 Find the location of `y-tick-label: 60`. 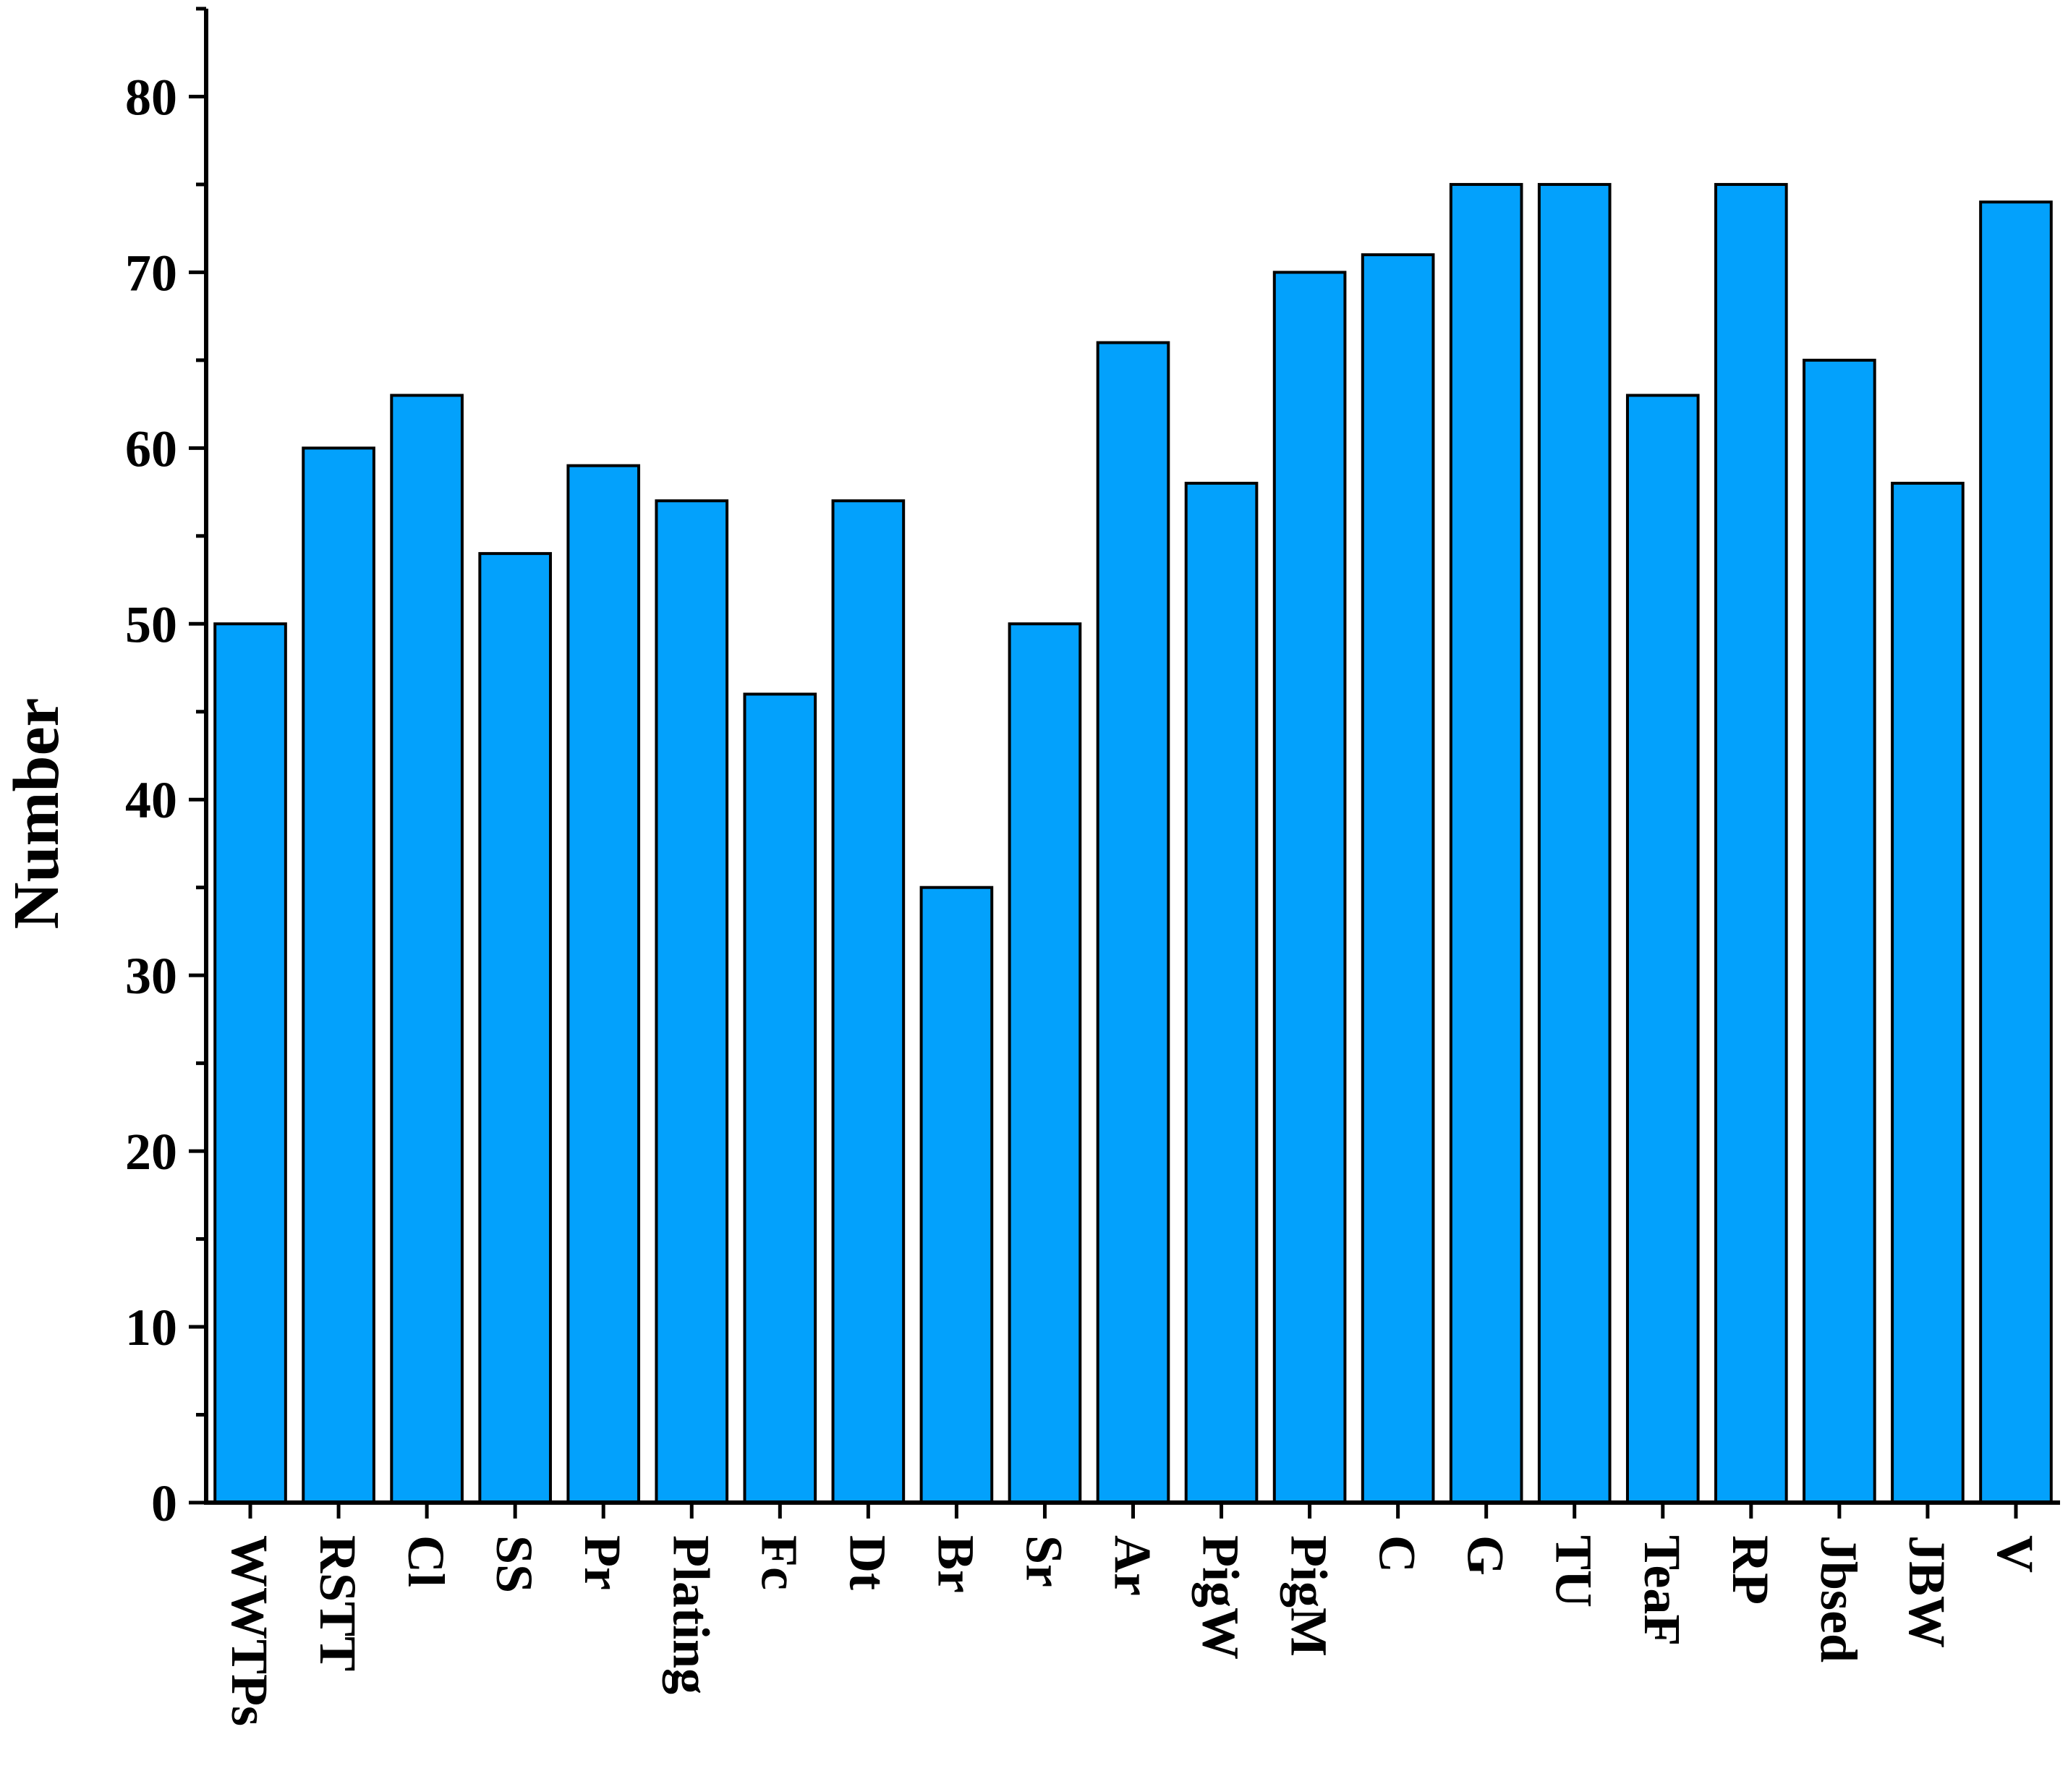

y-tick-label: 60 is located at coordinates (151, 448).